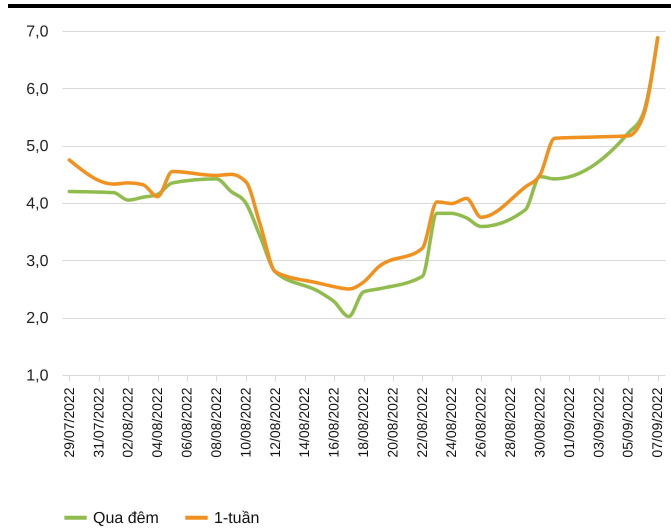 The height and width of the screenshot is (531, 671). I want to click on x-tick-label: 03/09/2022, so click(598, 422).